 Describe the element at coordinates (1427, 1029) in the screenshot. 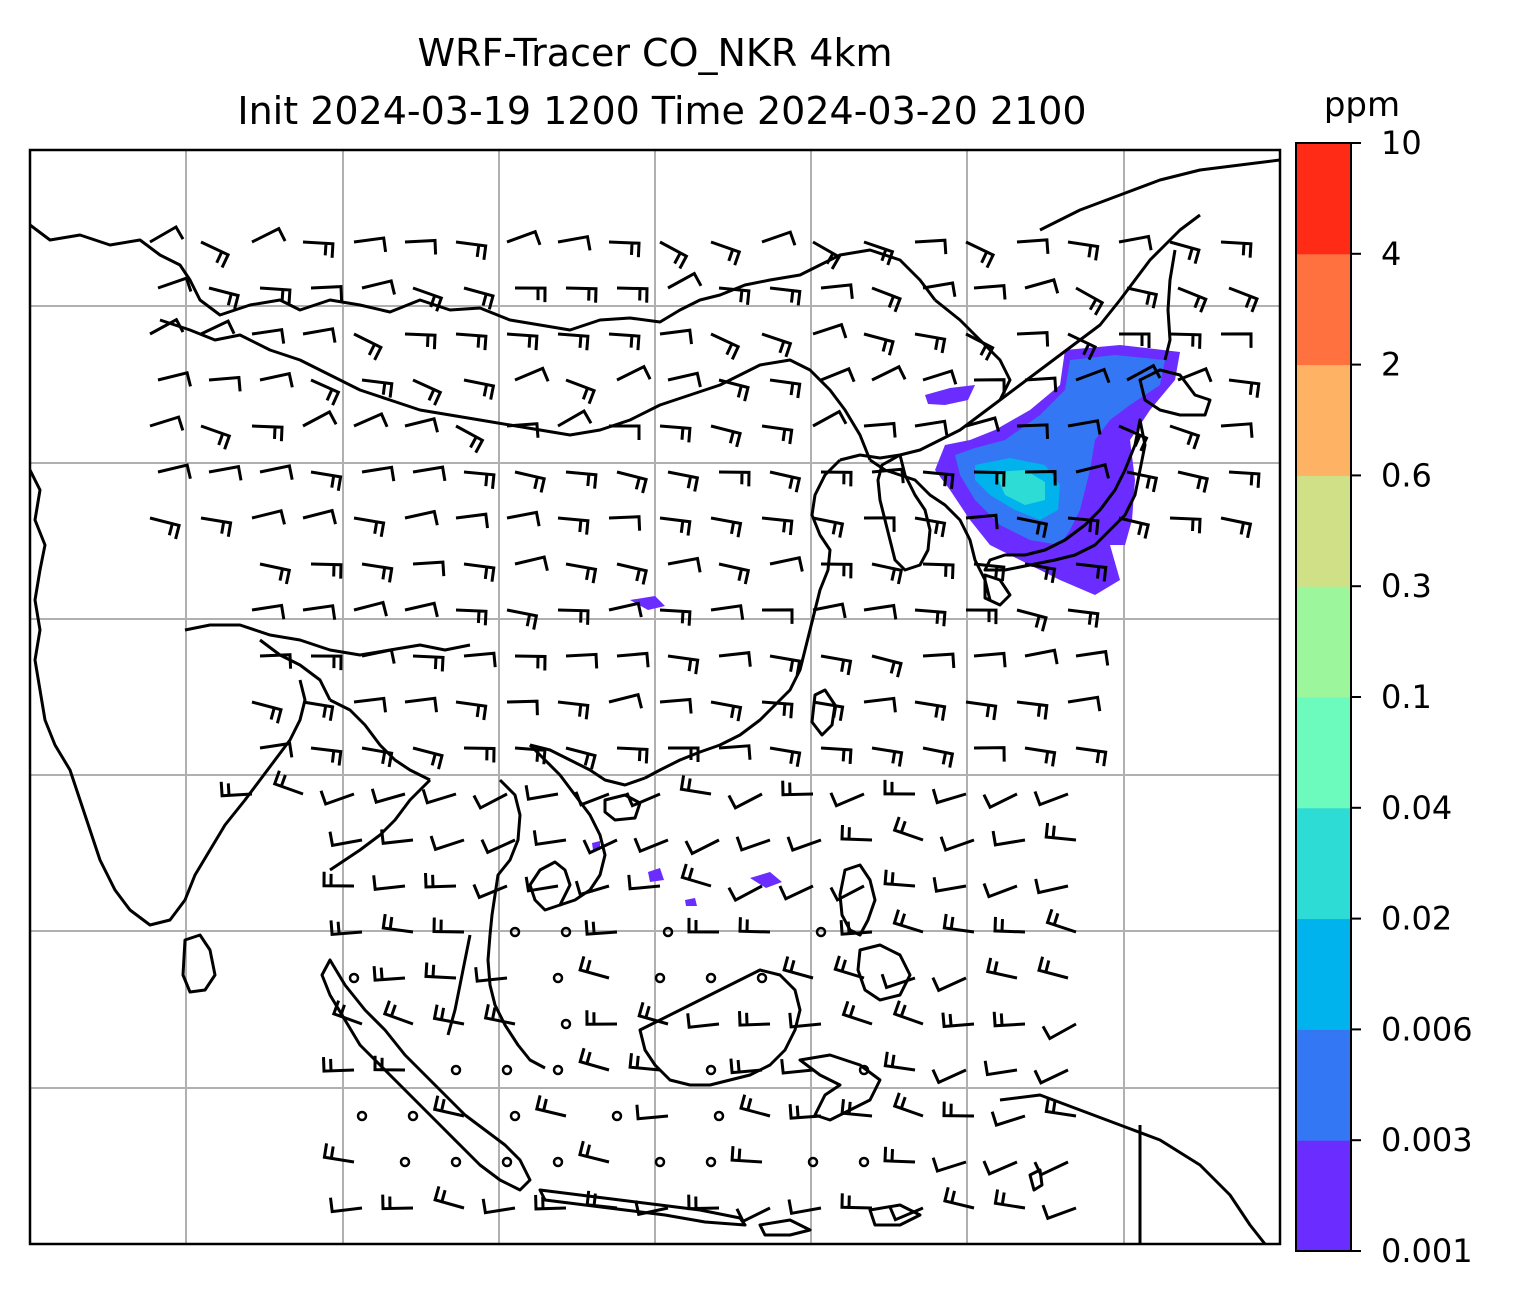

I see `colorbar-tick-label: 0.006` at that location.